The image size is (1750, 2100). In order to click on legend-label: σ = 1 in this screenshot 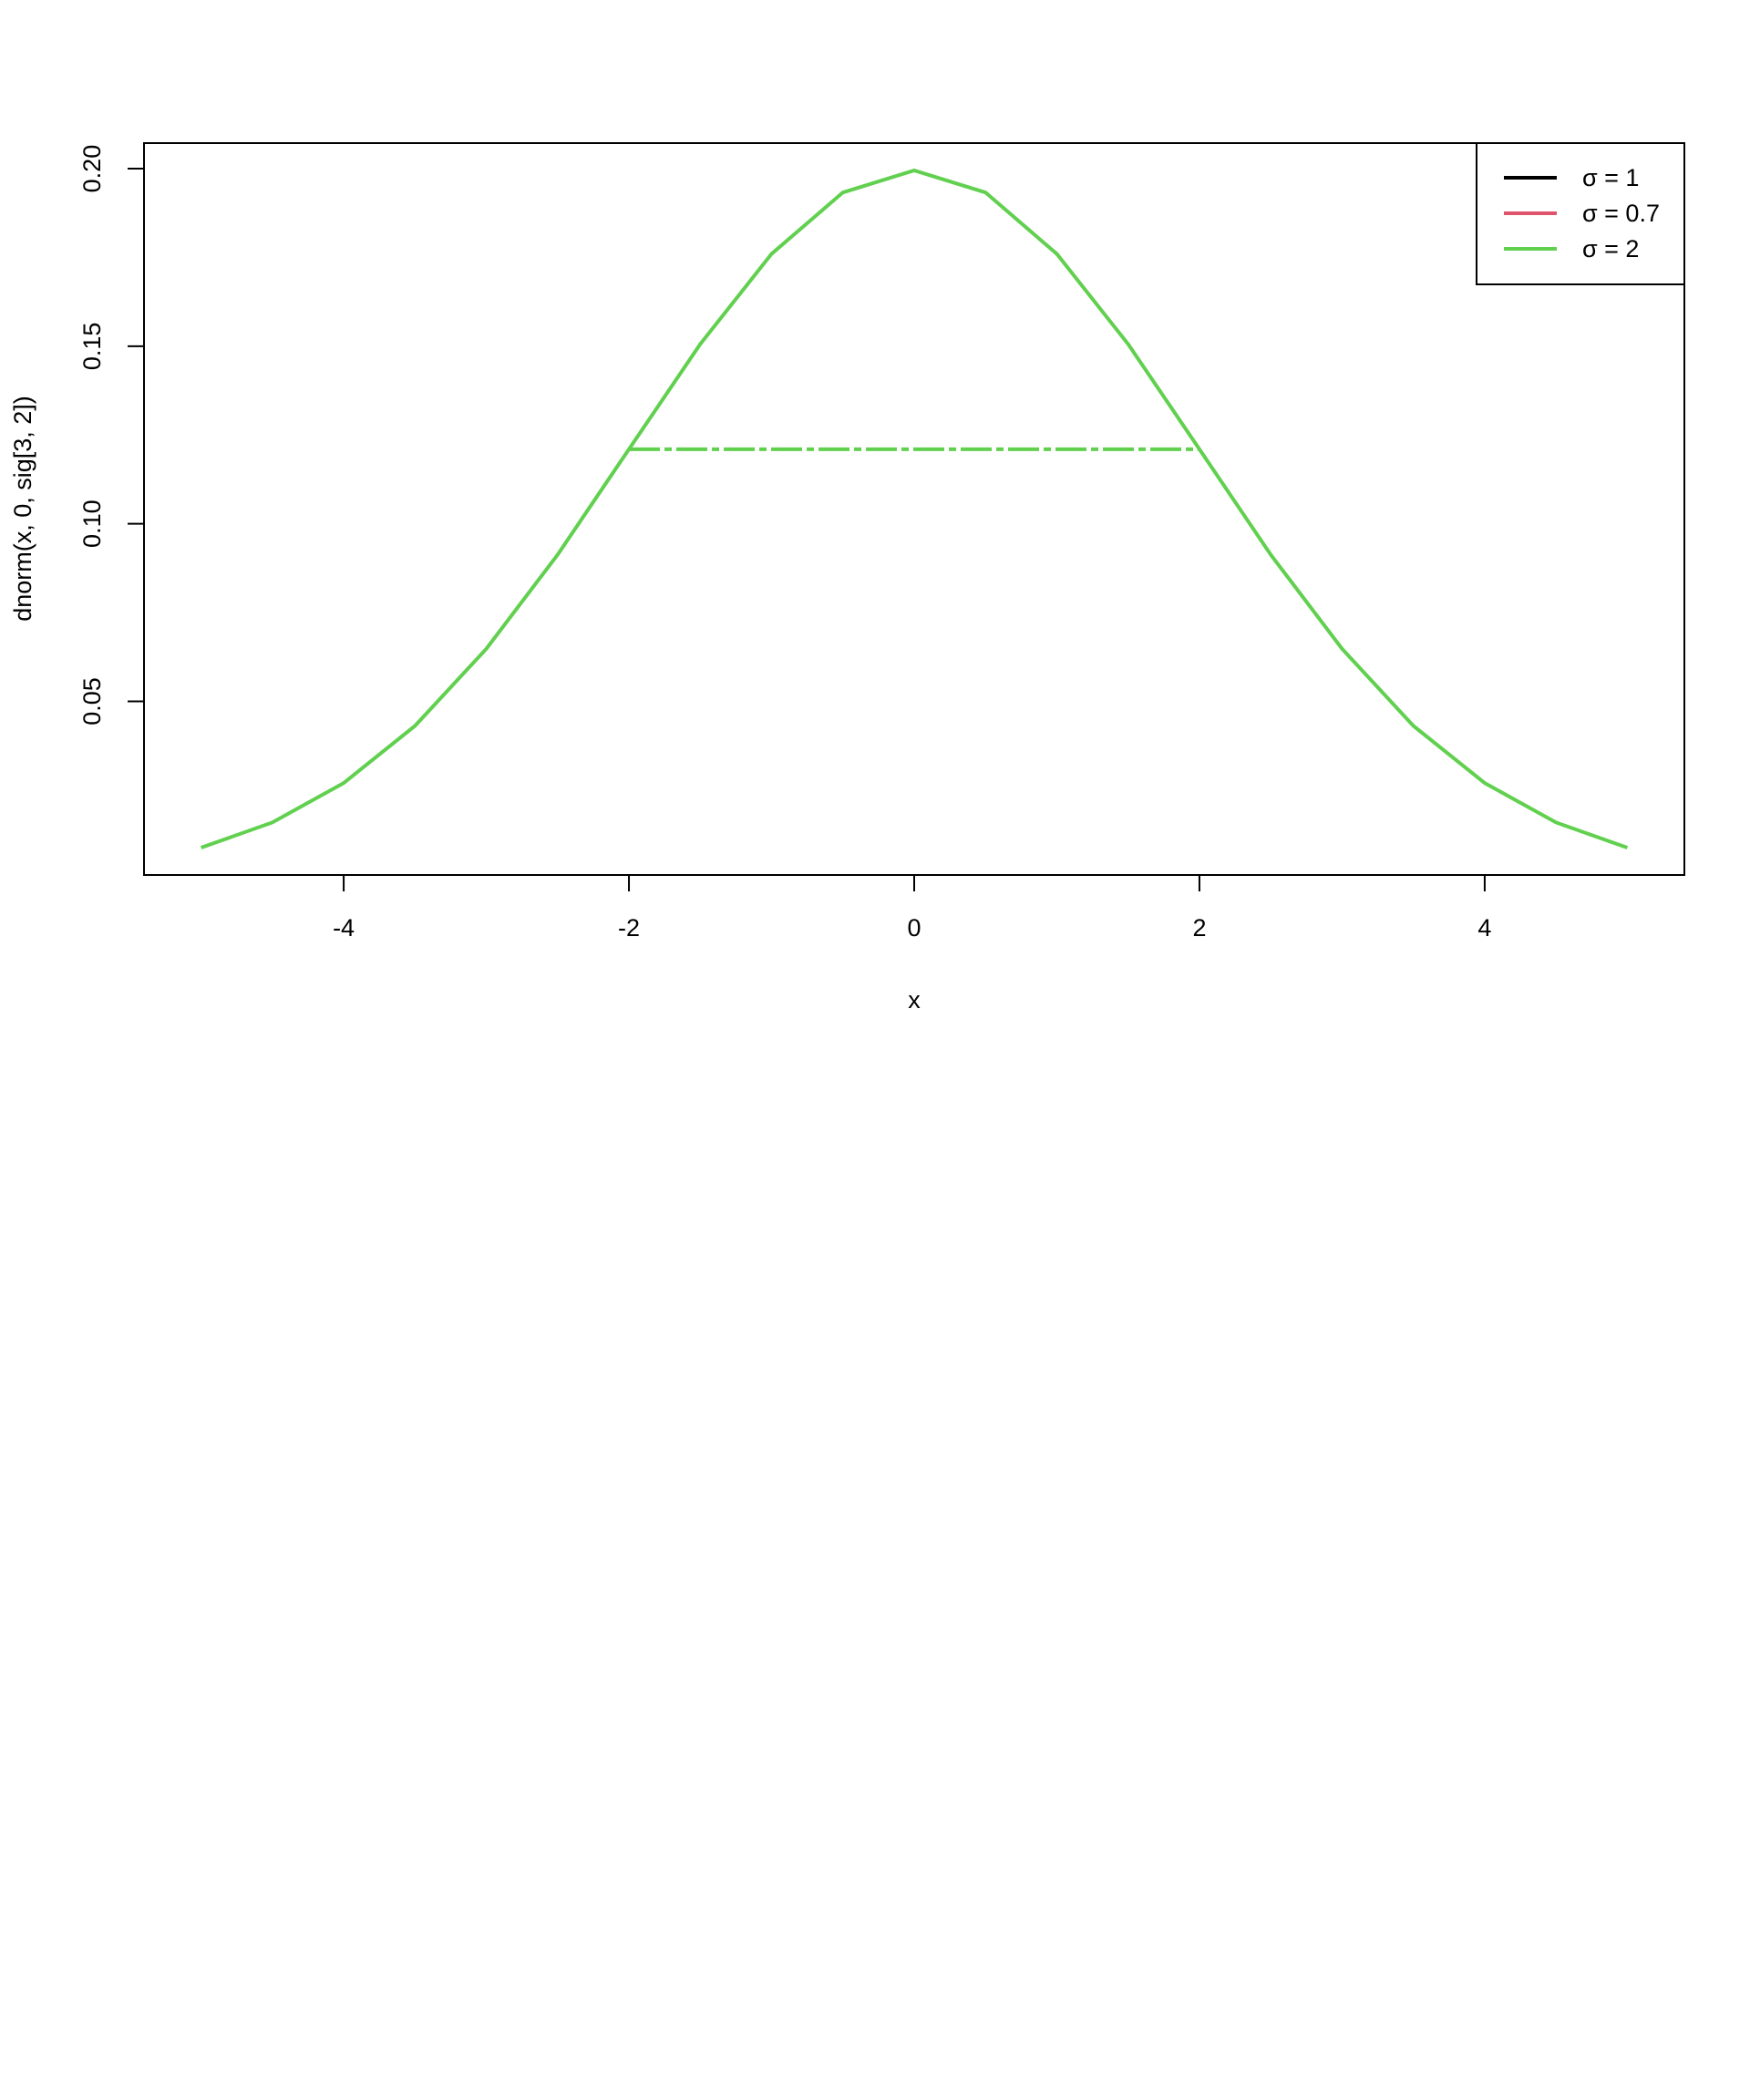, I will do `click(1611, 178)`.